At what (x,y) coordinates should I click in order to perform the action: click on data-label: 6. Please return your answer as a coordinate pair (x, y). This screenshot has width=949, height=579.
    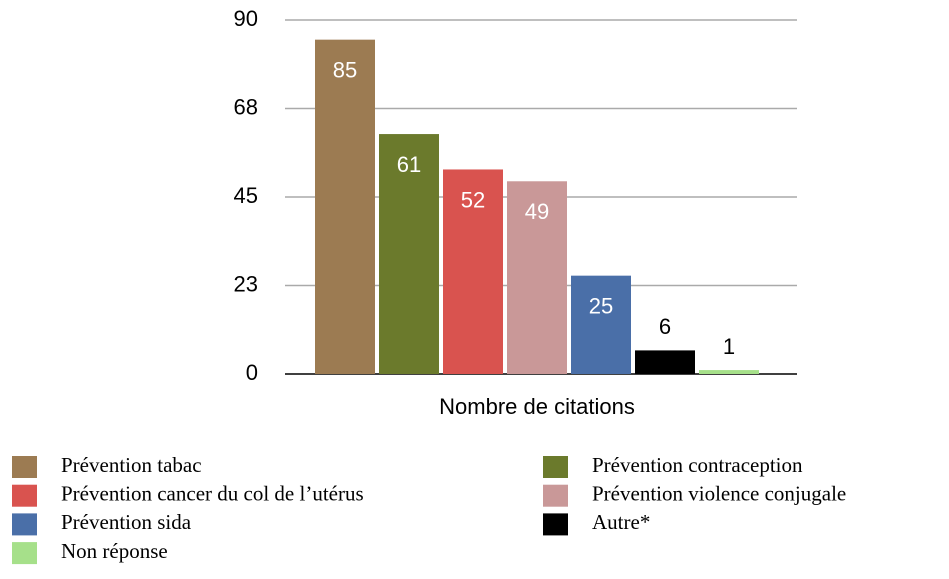
    Looking at the image, I should click on (665, 326).